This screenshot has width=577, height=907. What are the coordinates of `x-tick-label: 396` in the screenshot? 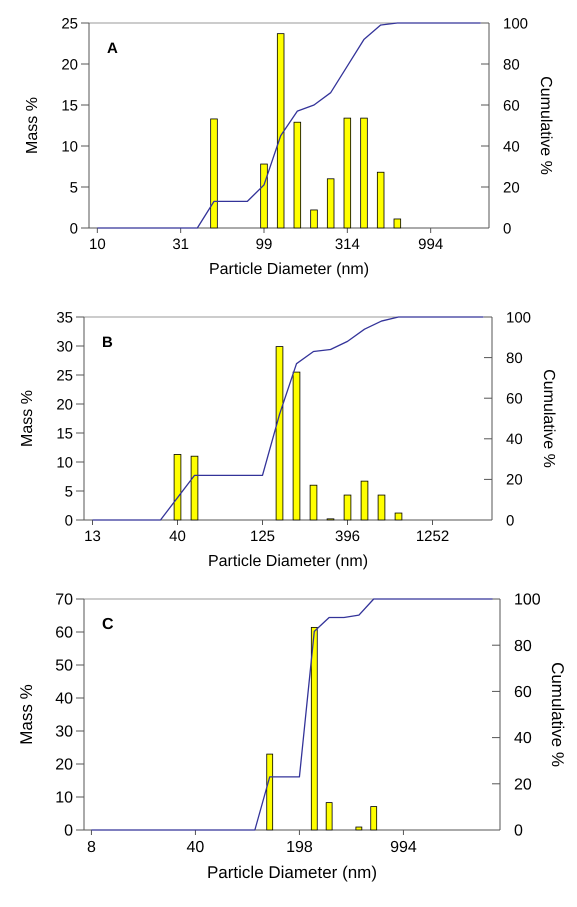 It's located at (347, 536).